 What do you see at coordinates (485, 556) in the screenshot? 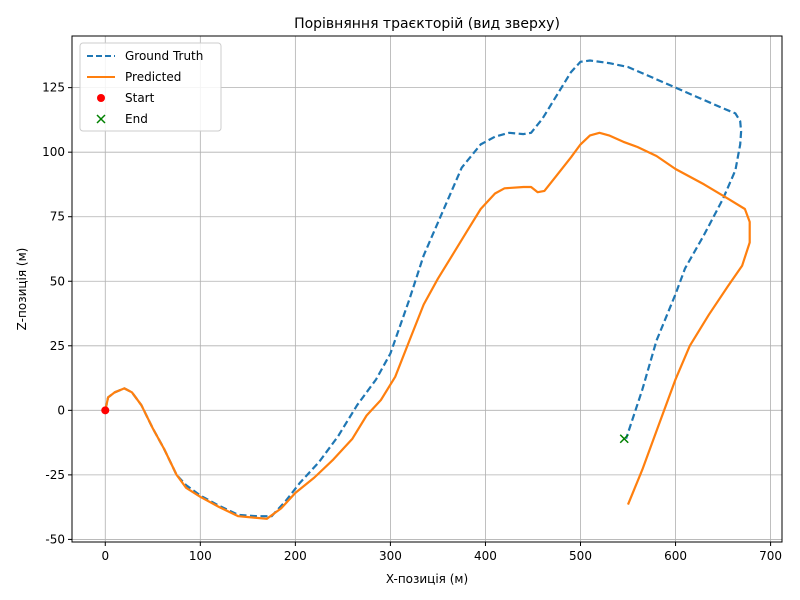
I see `x-tick-label: 400` at bounding box center [485, 556].